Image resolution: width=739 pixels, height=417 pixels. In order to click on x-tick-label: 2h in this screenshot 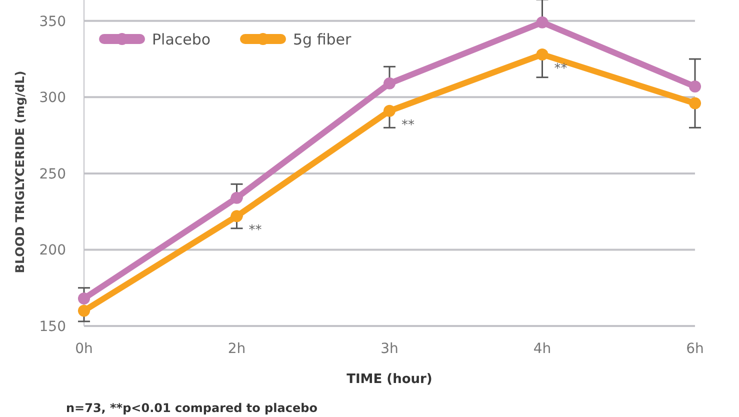, I will do `click(237, 349)`.